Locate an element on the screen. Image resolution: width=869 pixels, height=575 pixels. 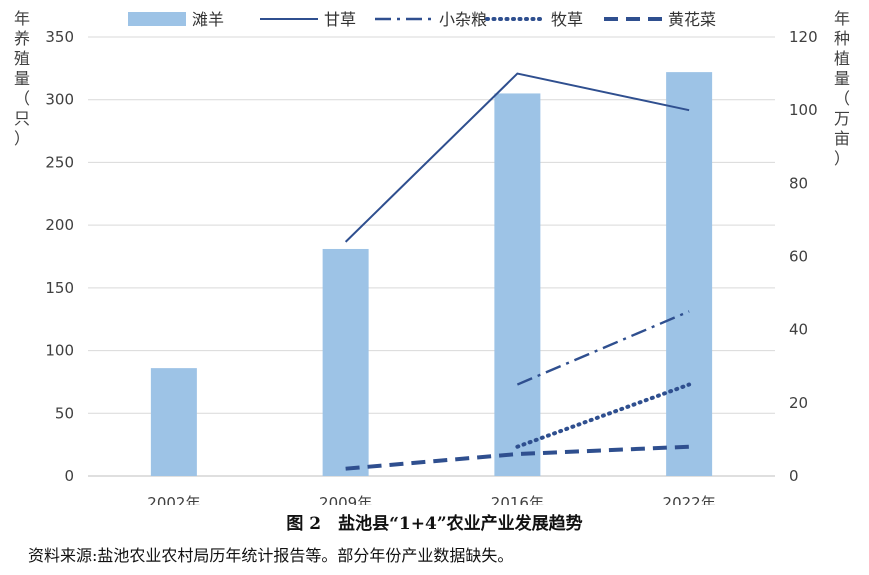
y-right-axis-title-char: 种 is located at coordinates (842, 38).